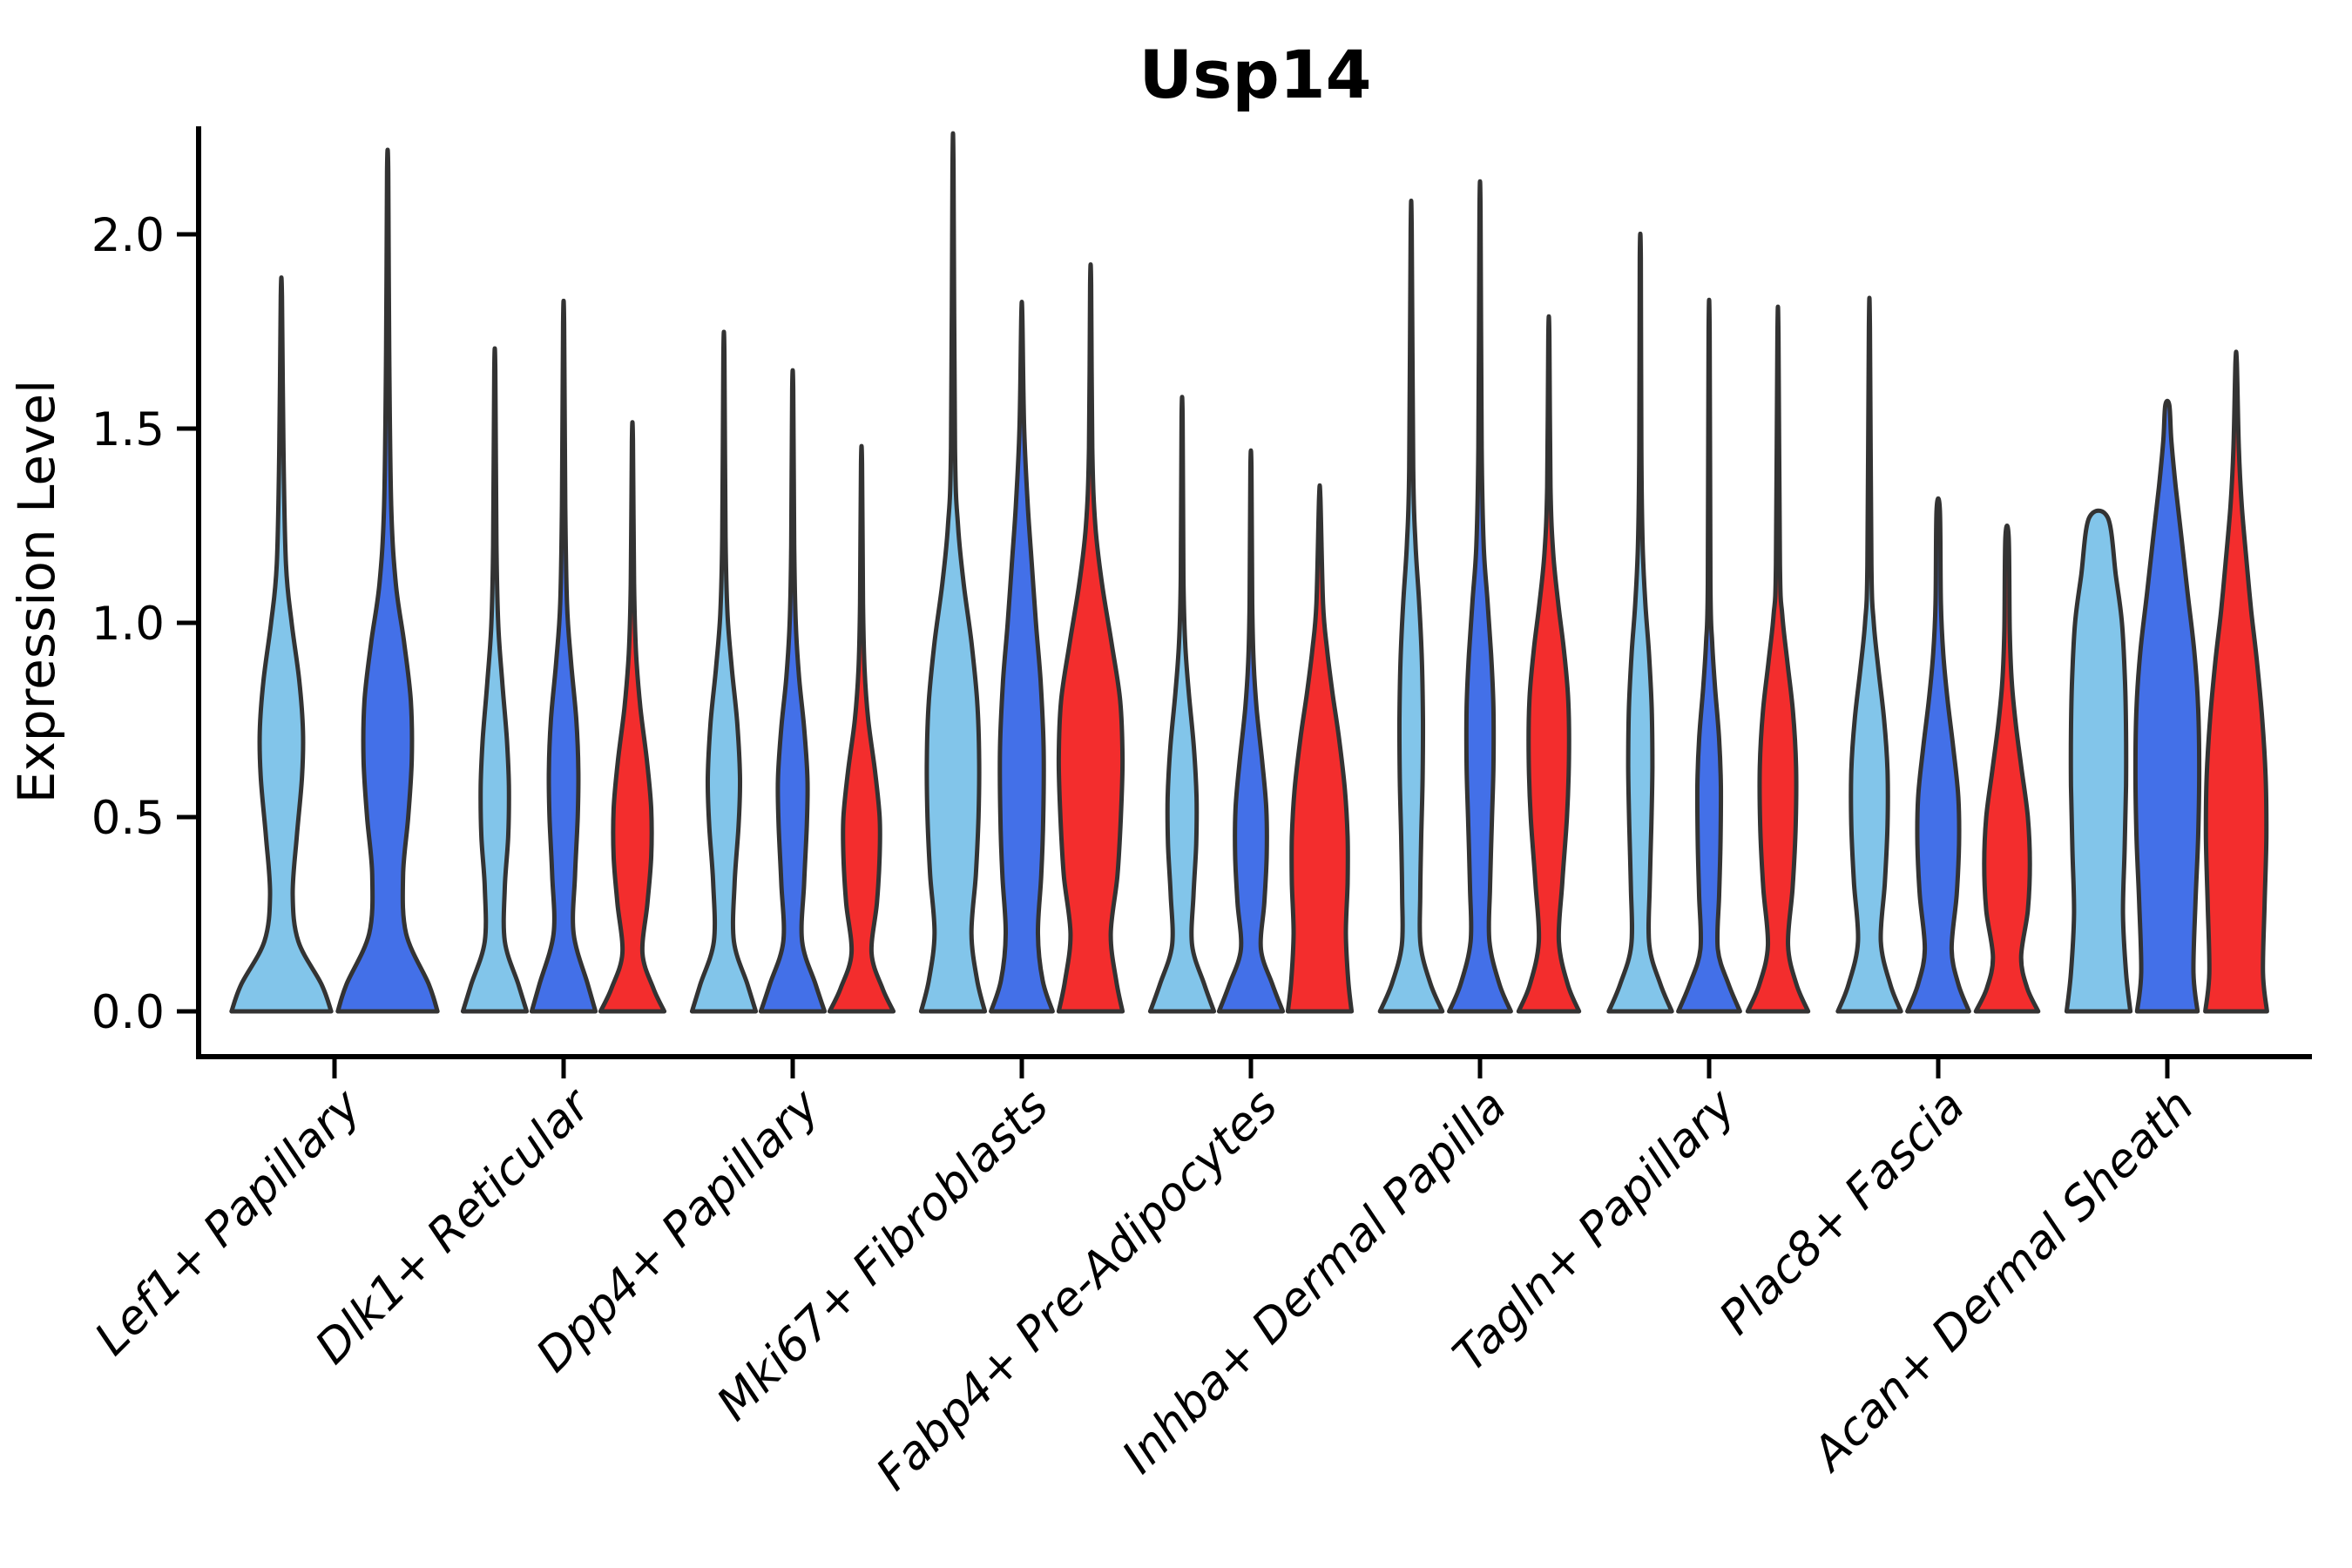 This screenshot has width=2352, height=1568. Describe the element at coordinates (36, 591) in the screenshot. I see `y-axis-label: Expression Level` at that location.